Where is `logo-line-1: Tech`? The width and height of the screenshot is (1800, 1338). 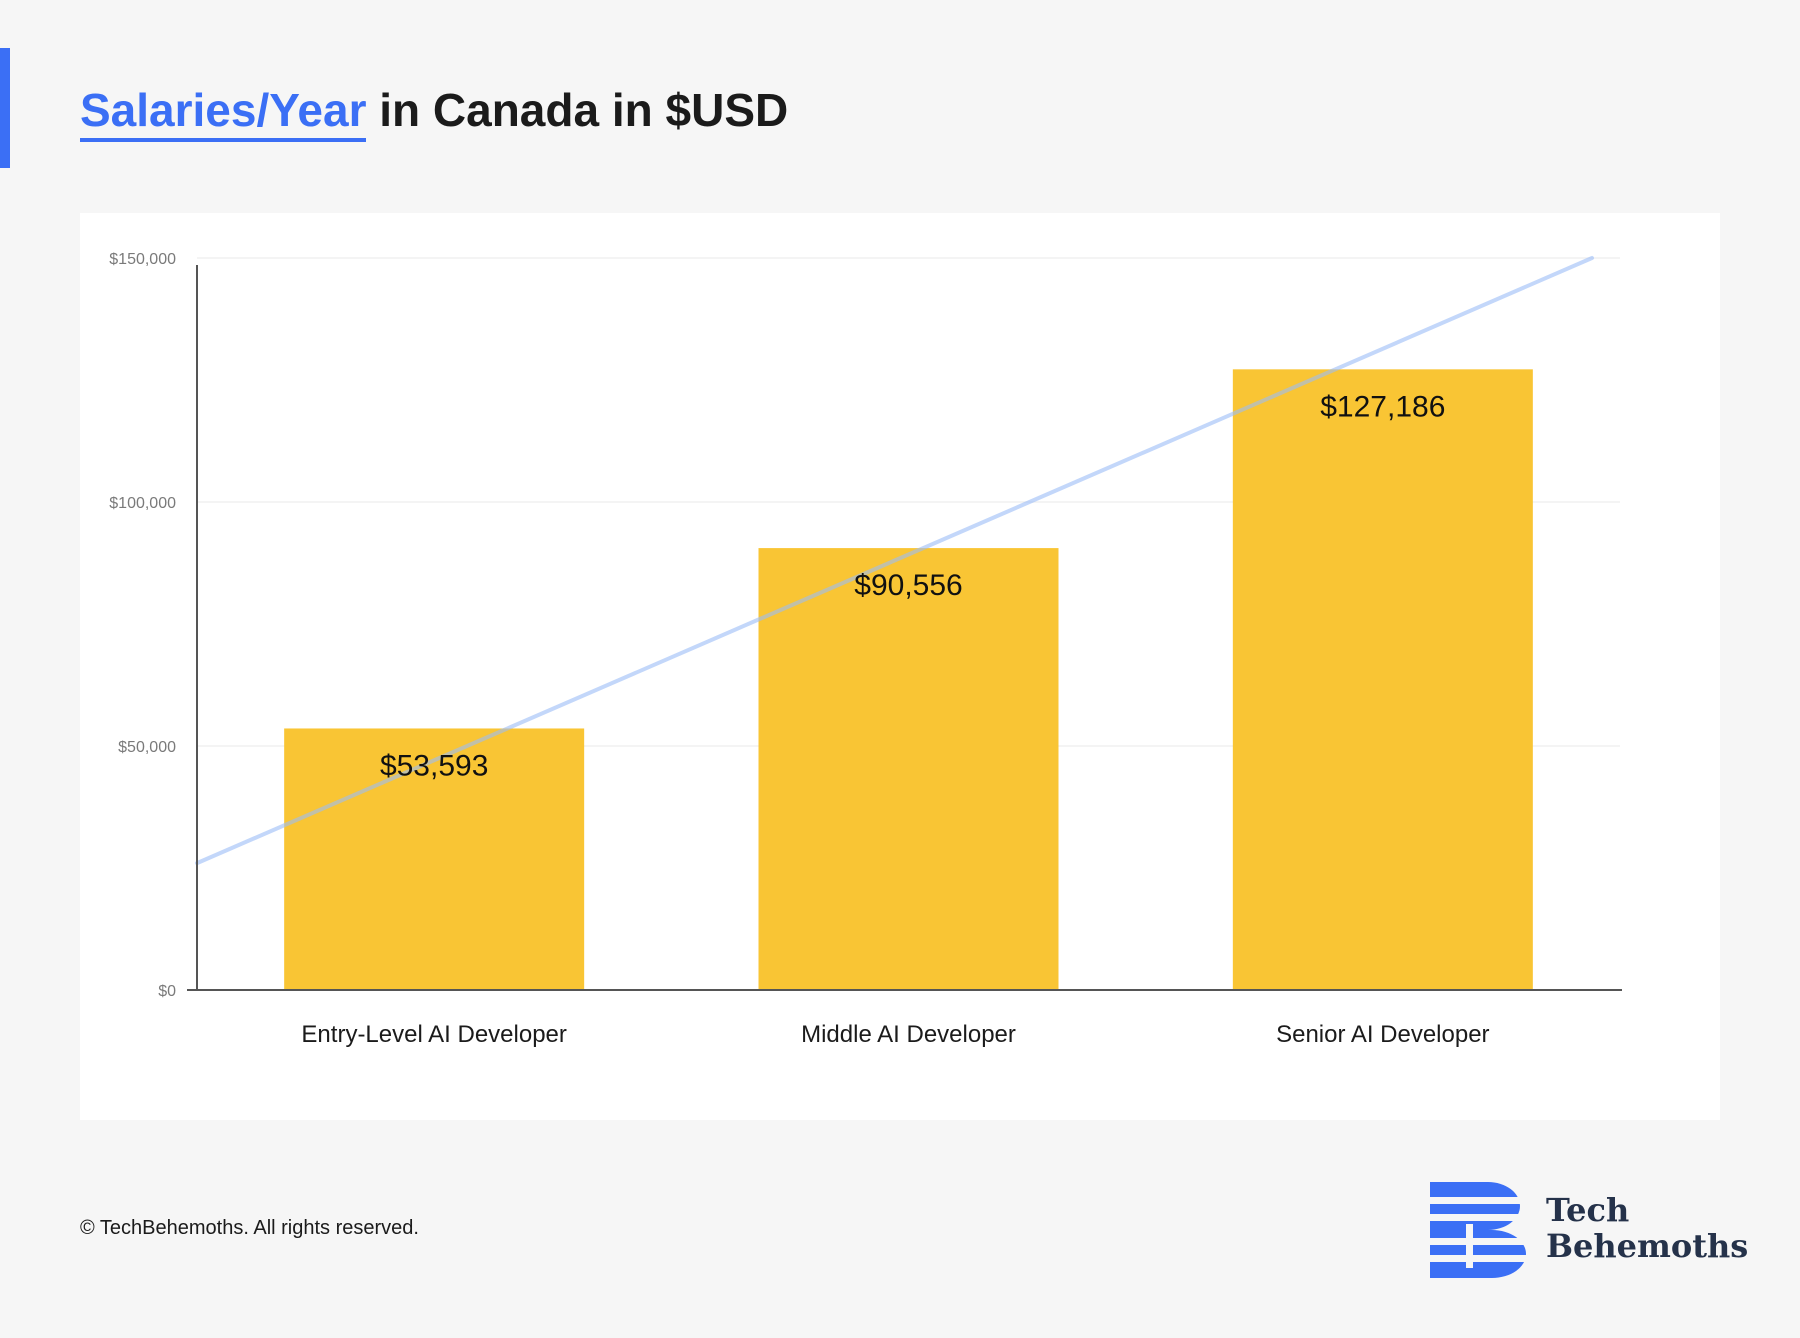 logo-line-1: Tech is located at coordinates (1588, 1210).